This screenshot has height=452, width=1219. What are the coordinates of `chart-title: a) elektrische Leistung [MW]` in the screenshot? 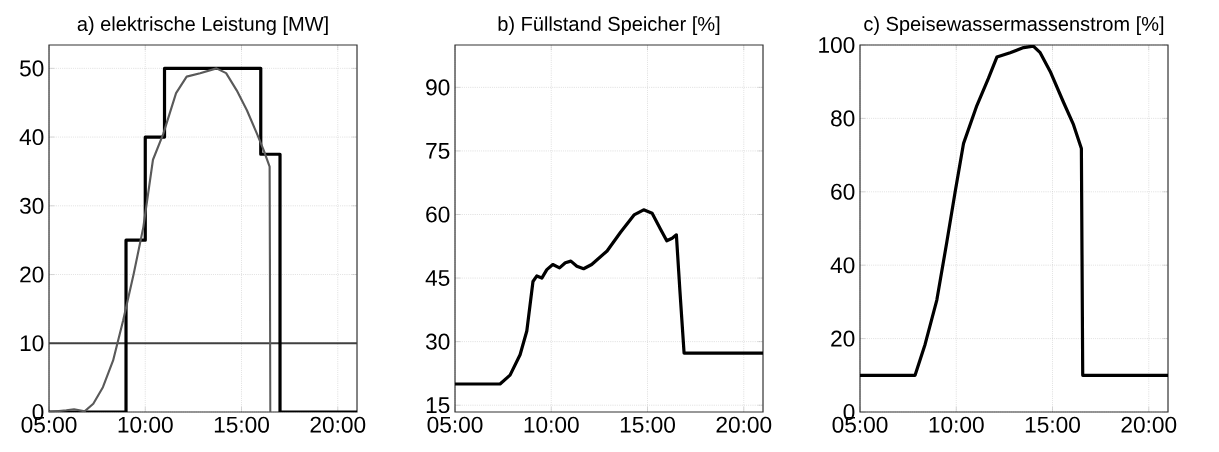 It's located at (202, 25).